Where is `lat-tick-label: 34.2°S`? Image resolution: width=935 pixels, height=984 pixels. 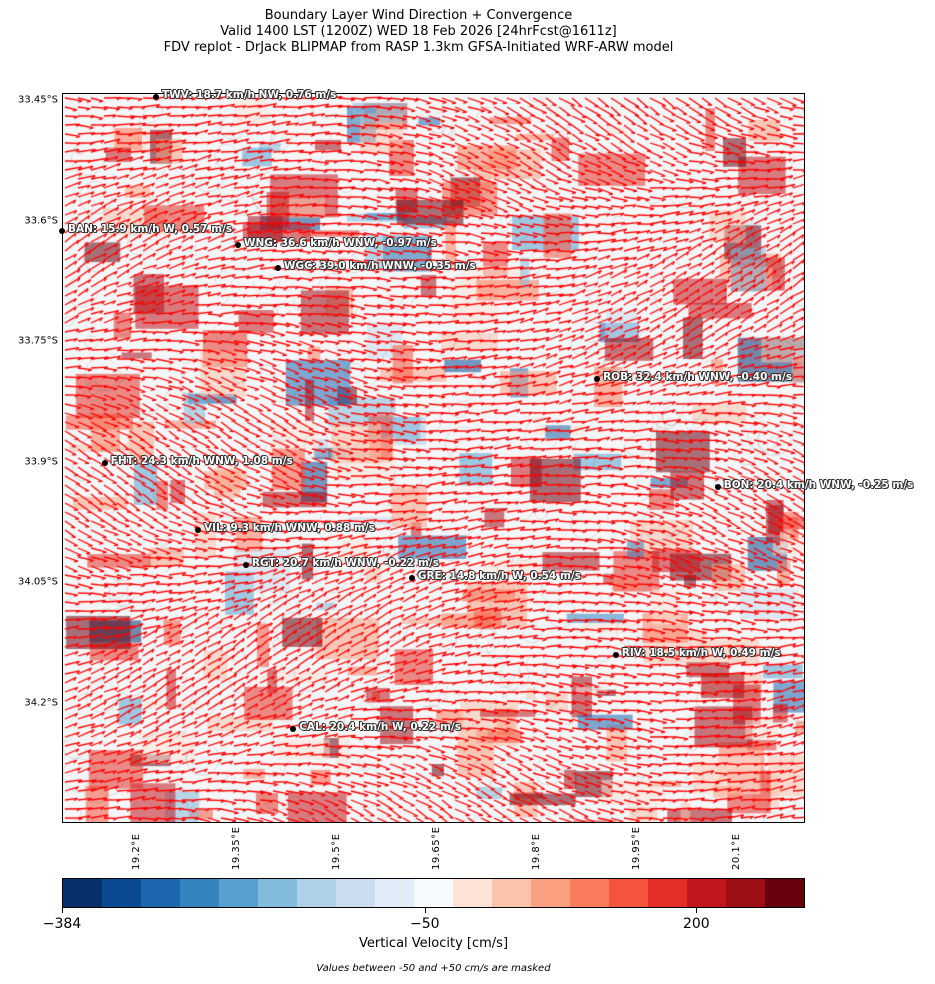
lat-tick-label: 34.2°S is located at coordinates (41, 703).